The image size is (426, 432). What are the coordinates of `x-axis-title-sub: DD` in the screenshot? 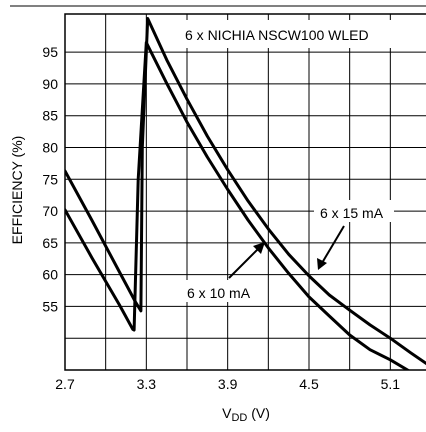 It's located at (239, 418).